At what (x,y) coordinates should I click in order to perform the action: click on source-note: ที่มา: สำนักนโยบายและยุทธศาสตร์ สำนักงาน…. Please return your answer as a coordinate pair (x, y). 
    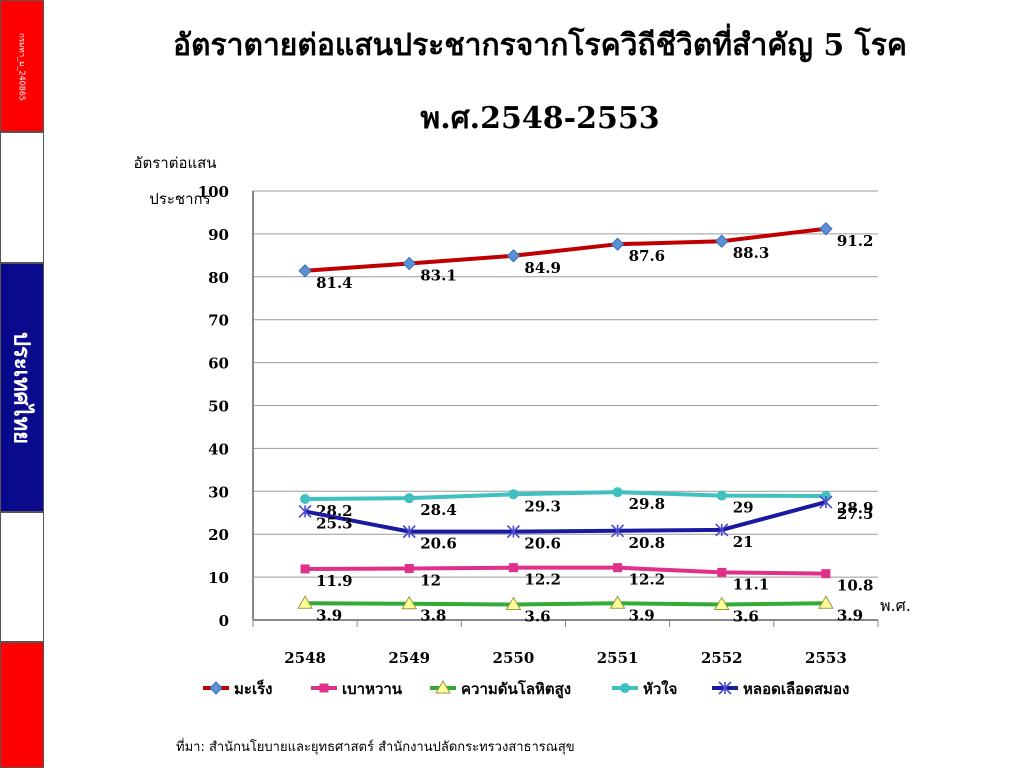
    Looking at the image, I should click on (375, 747).